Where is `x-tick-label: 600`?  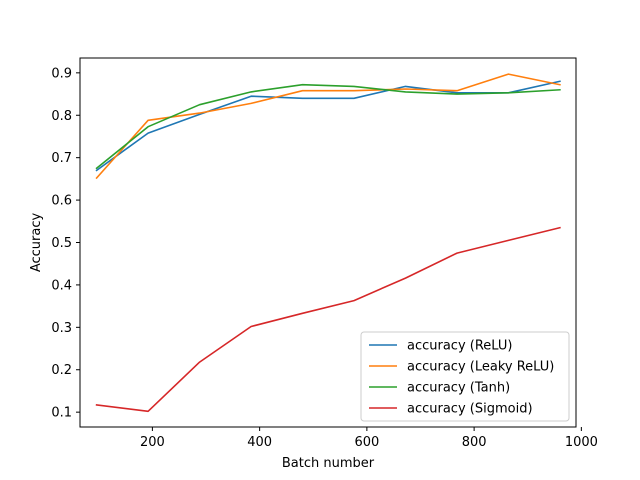 x-tick-label: 600 is located at coordinates (366, 442).